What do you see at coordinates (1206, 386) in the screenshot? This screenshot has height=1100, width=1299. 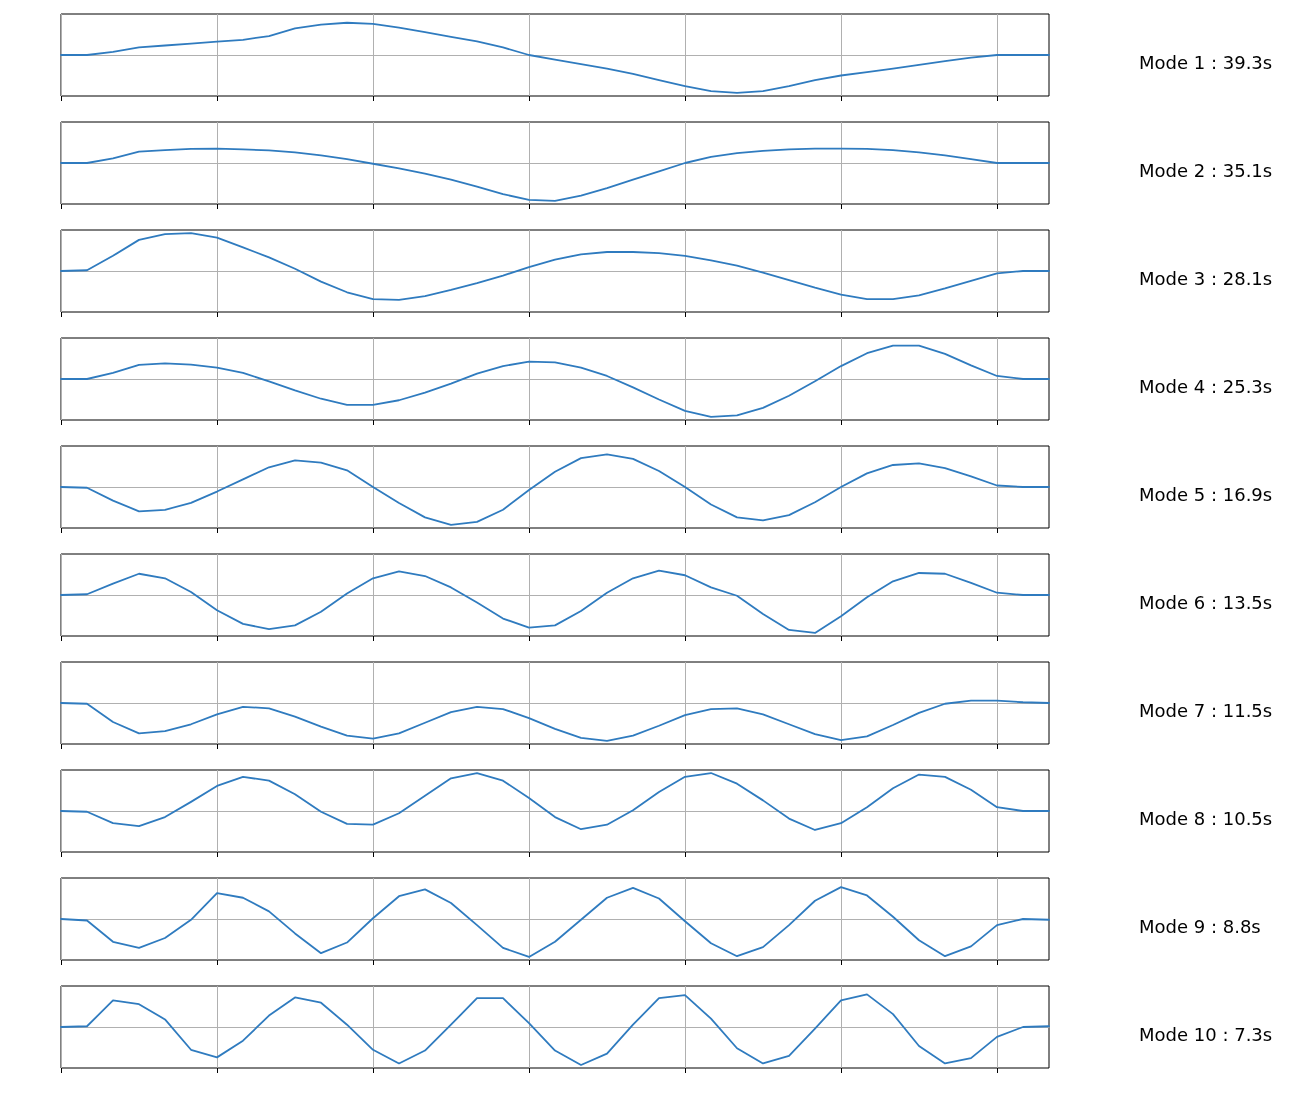 I see `text: Mode 4 : 25.3s` at bounding box center [1206, 386].